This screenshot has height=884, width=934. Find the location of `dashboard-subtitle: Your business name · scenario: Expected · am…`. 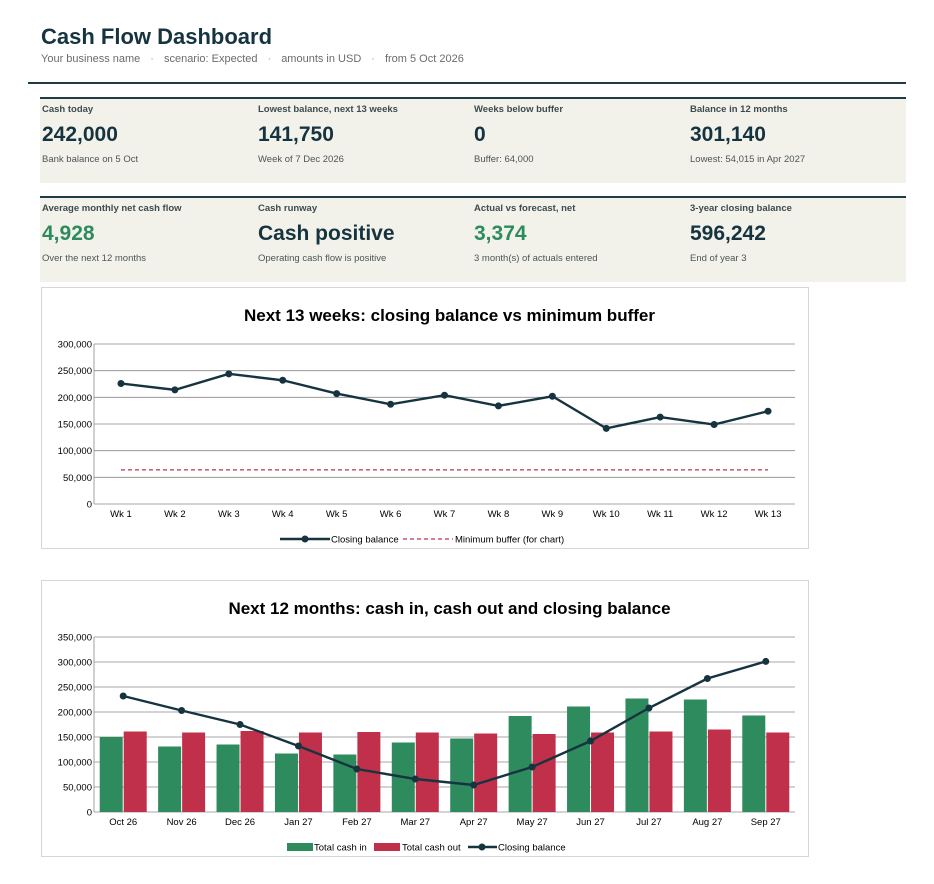

dashboard-subtitle: Your business name · scenario: Expected · am… is located at coordinates (252, 59).